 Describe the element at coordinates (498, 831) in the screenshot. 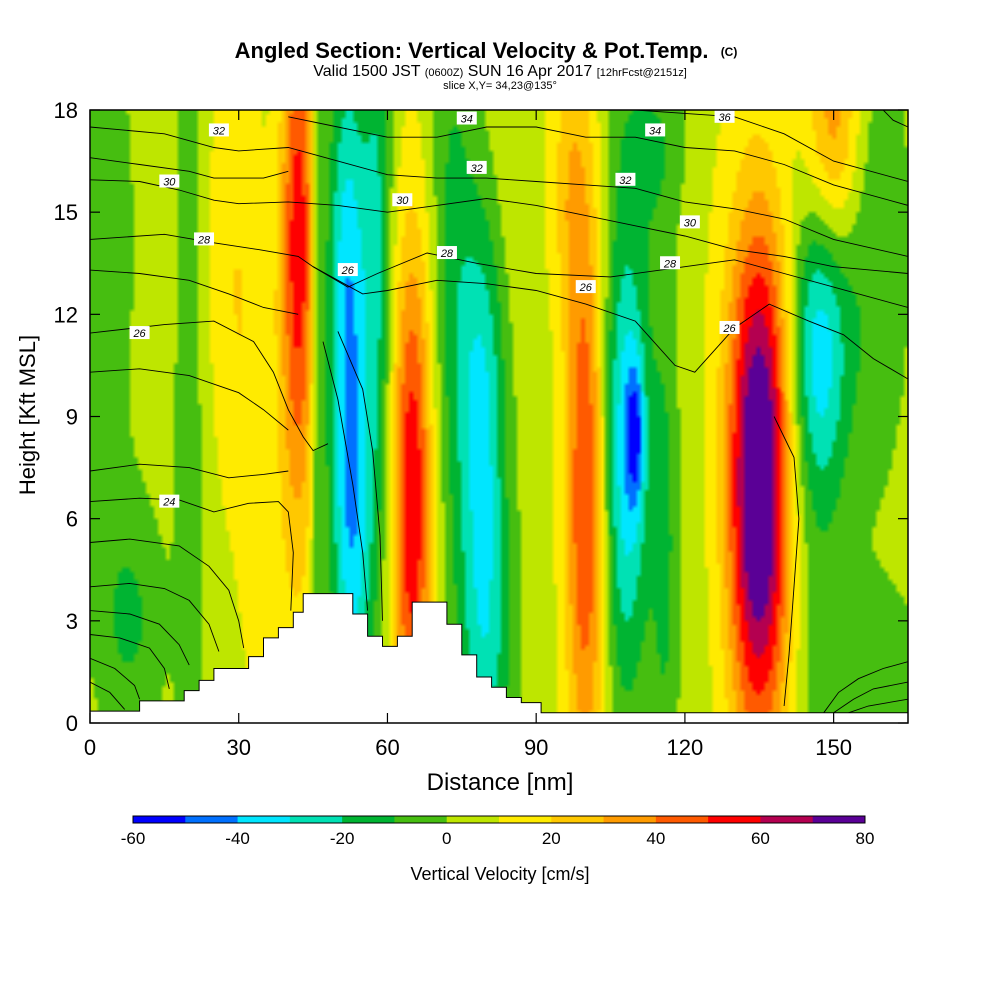

I see `colorbar: -60 -40 -20 0 20 40 60 80` at that location.